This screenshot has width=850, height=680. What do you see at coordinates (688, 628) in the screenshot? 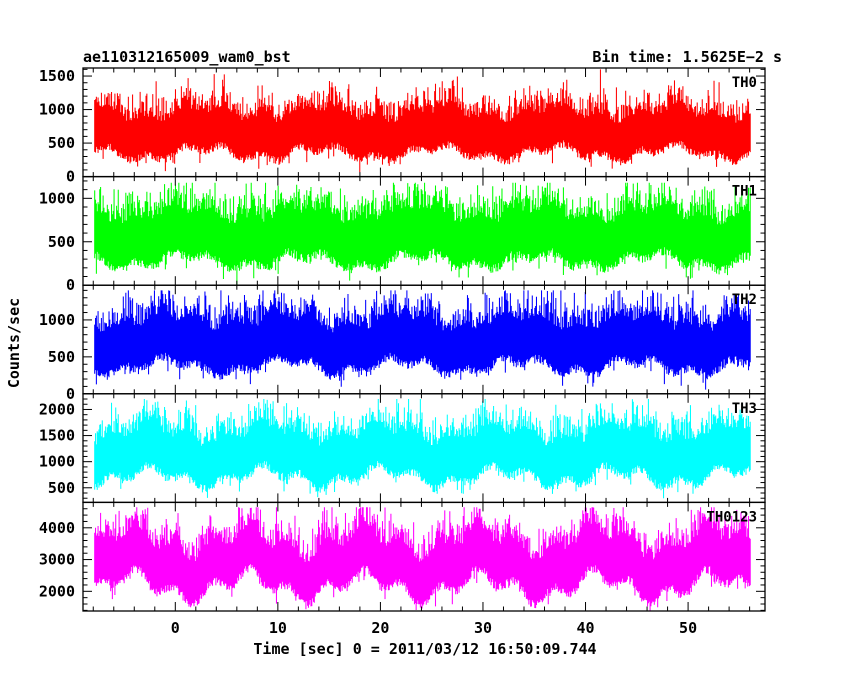
I see `x-tick-label: 50` at bounding box center [688, 628].